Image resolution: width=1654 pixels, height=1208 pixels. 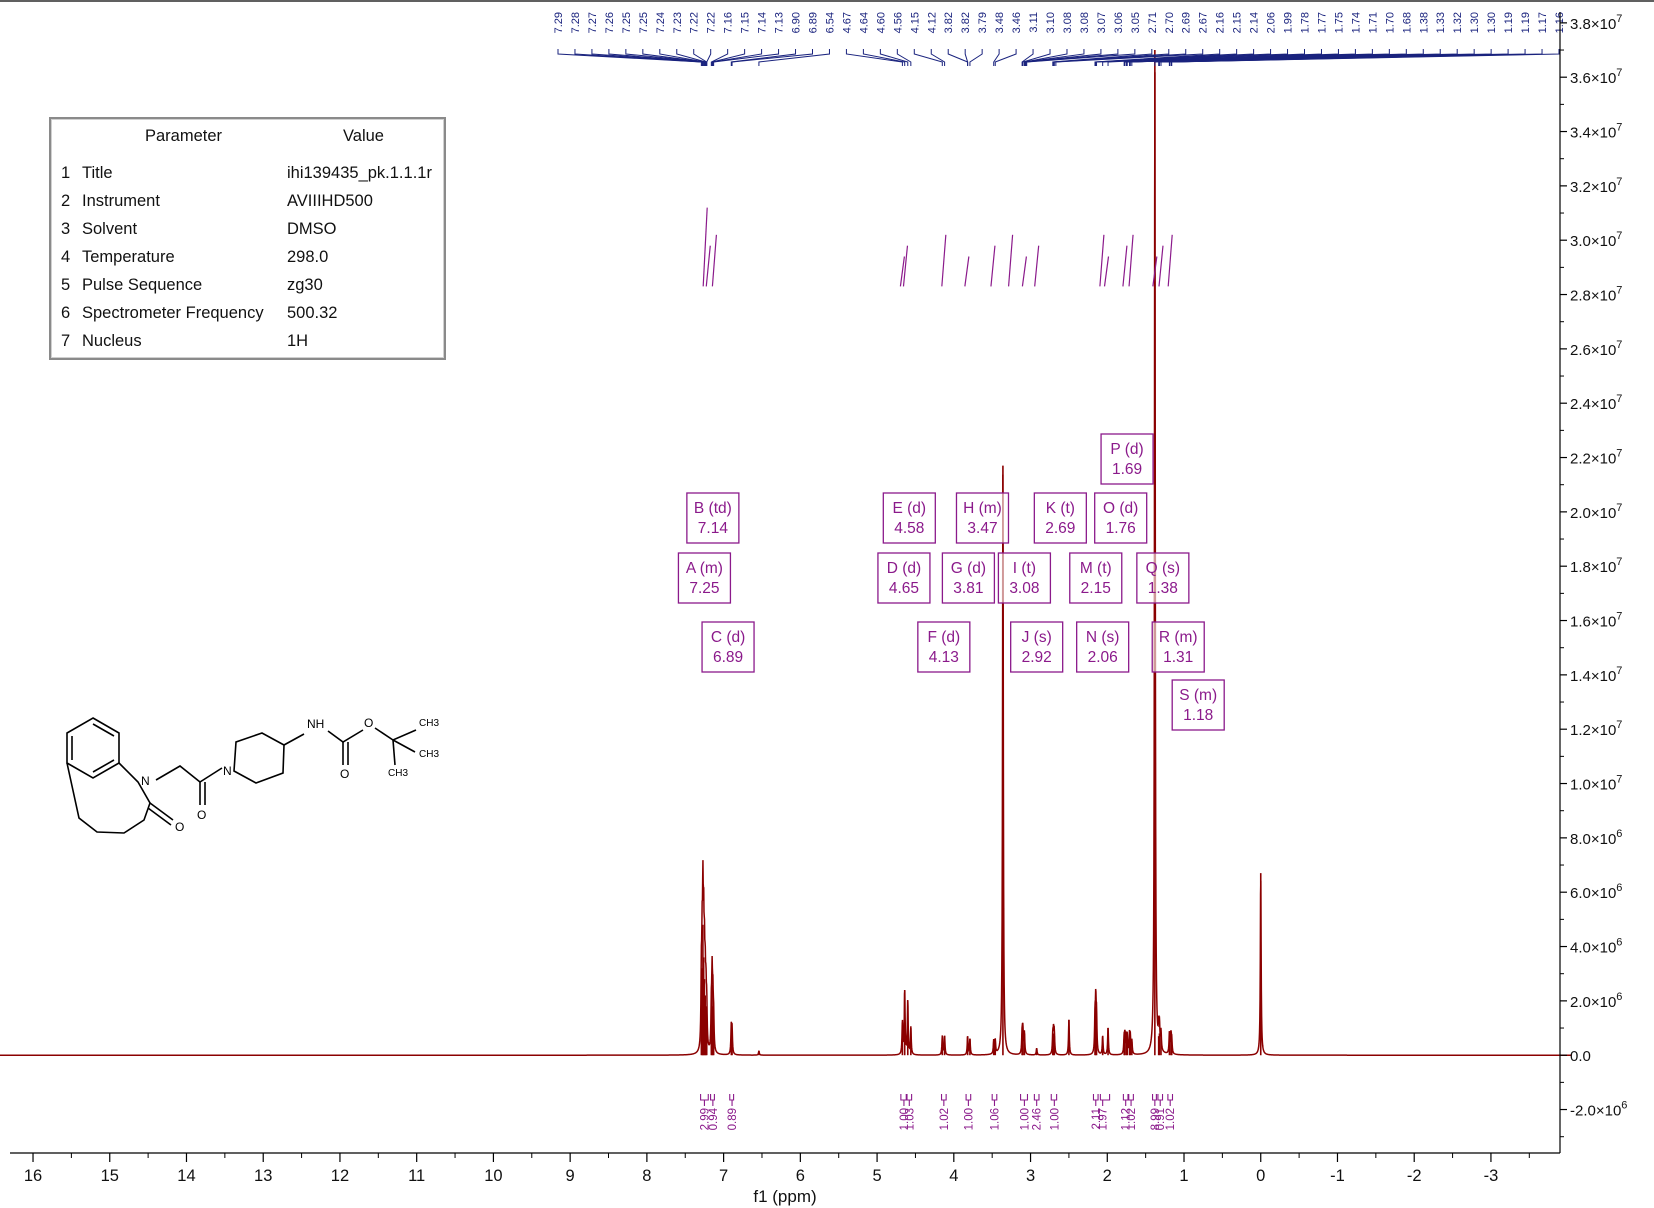 I want to click on benzene-ring, so click(x=93, y=748).